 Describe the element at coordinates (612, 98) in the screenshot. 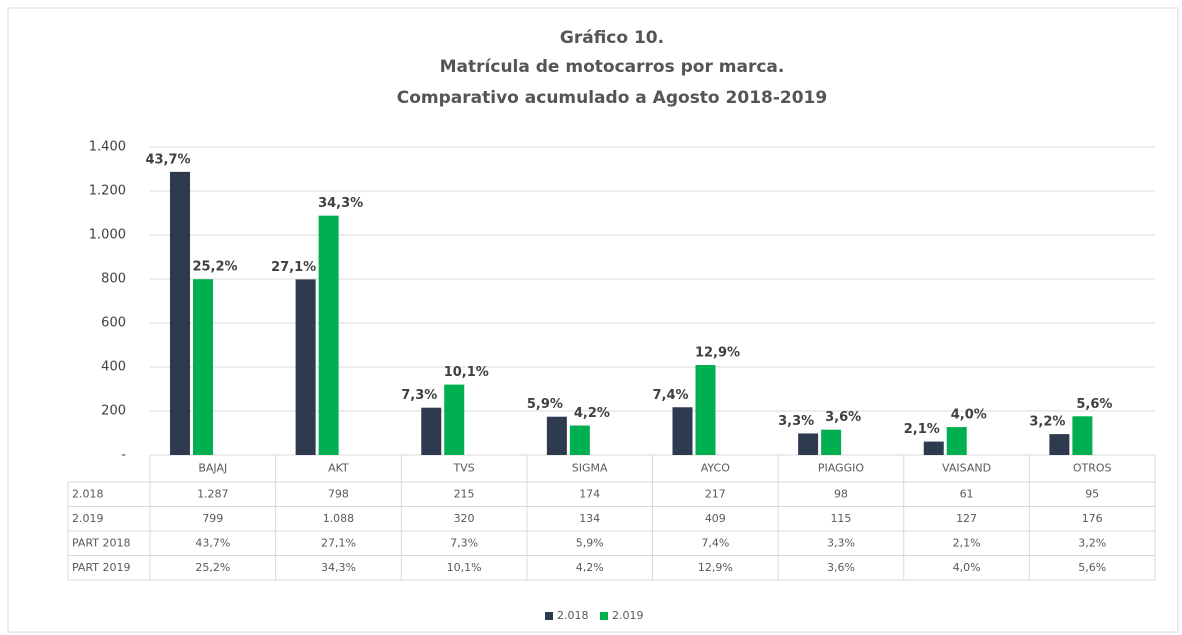

I see `chart-subtitle: Comparativo acumulado a Agosto 2018-2019` at that location.